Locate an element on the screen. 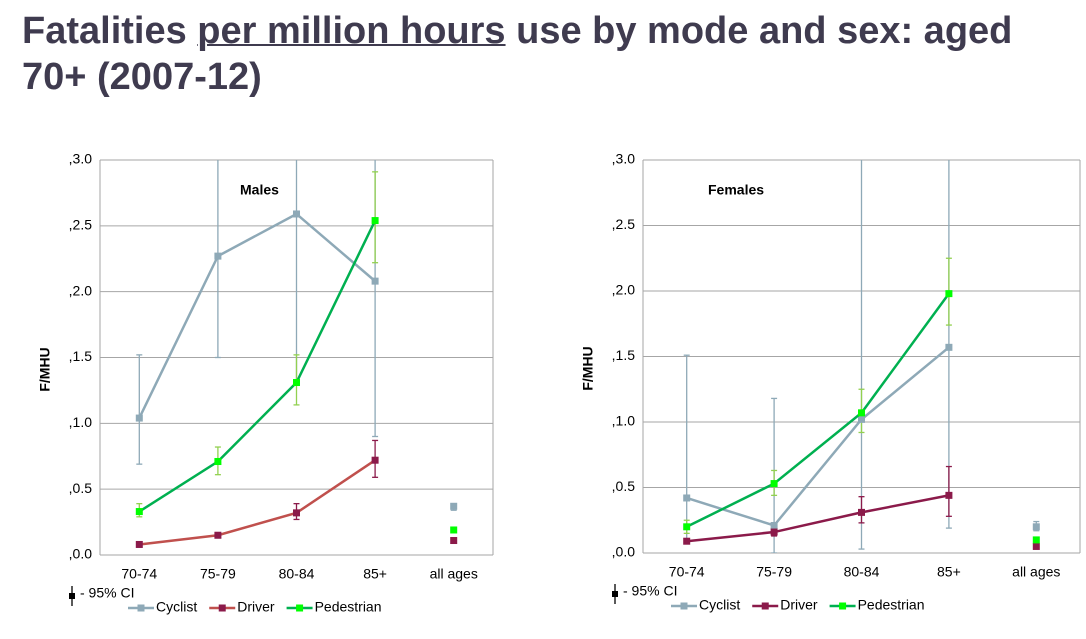 Image resolution: width=1086 pixels, height=639 pixels. title-start: Fatalities is located at coordinates (104, 31).